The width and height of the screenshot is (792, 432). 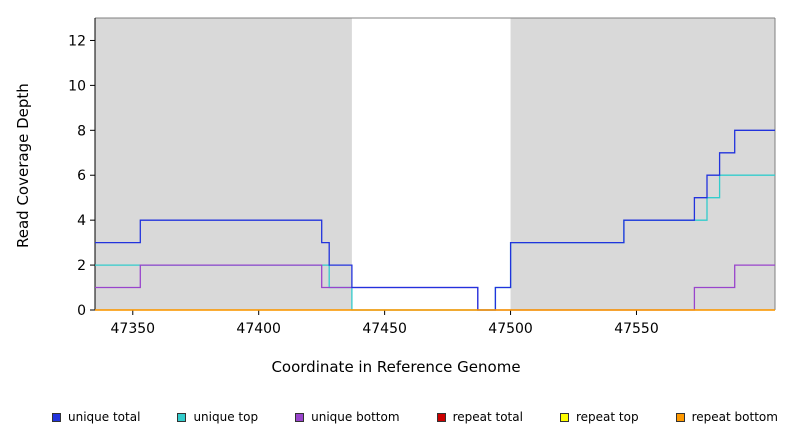 What do you see at coordinates (81, 266) in the screenshot?
I see `y-tick-label: 2` at bounding box center [81, 266].